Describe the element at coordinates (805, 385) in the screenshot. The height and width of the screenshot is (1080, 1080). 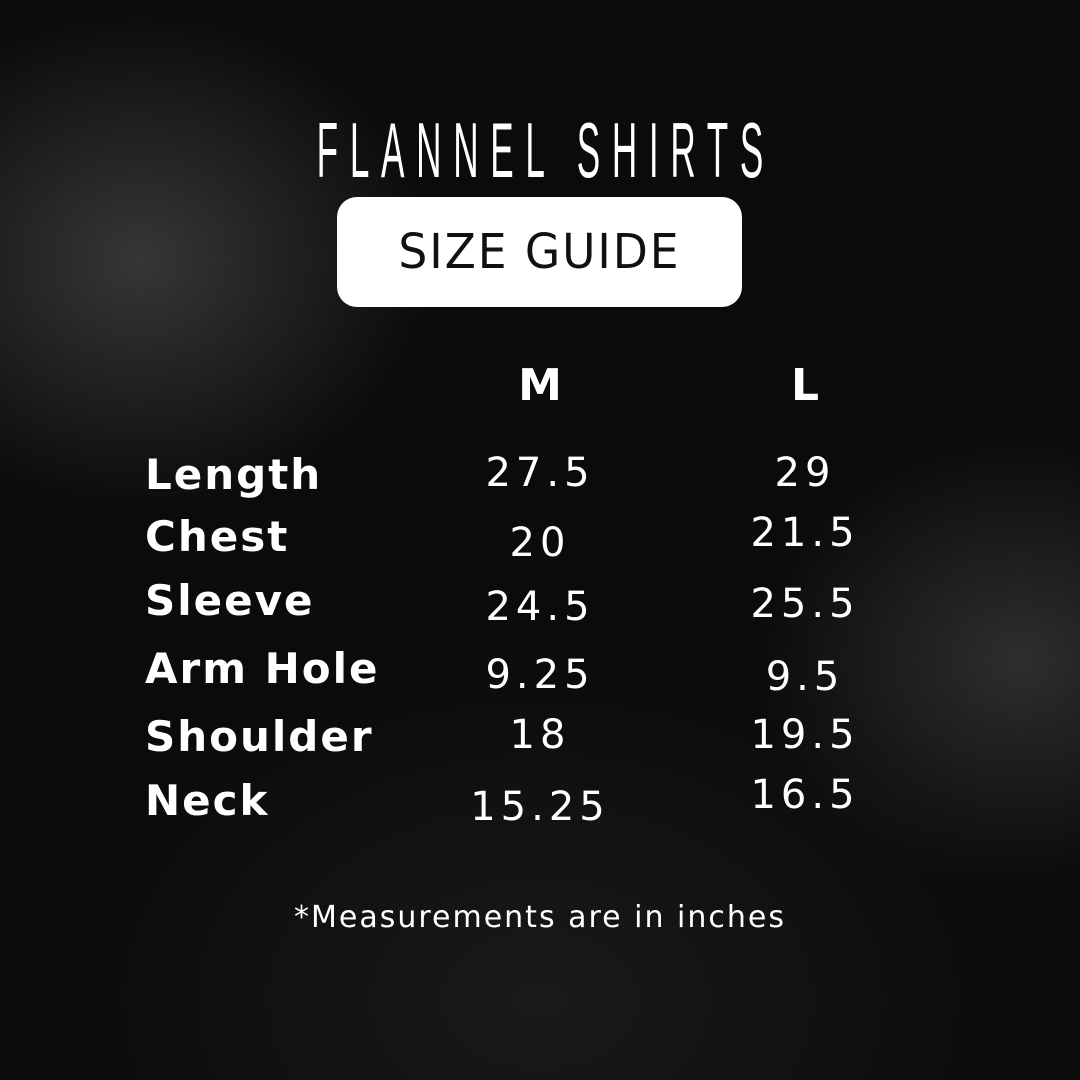
I see `column-header-l: L` at that location.